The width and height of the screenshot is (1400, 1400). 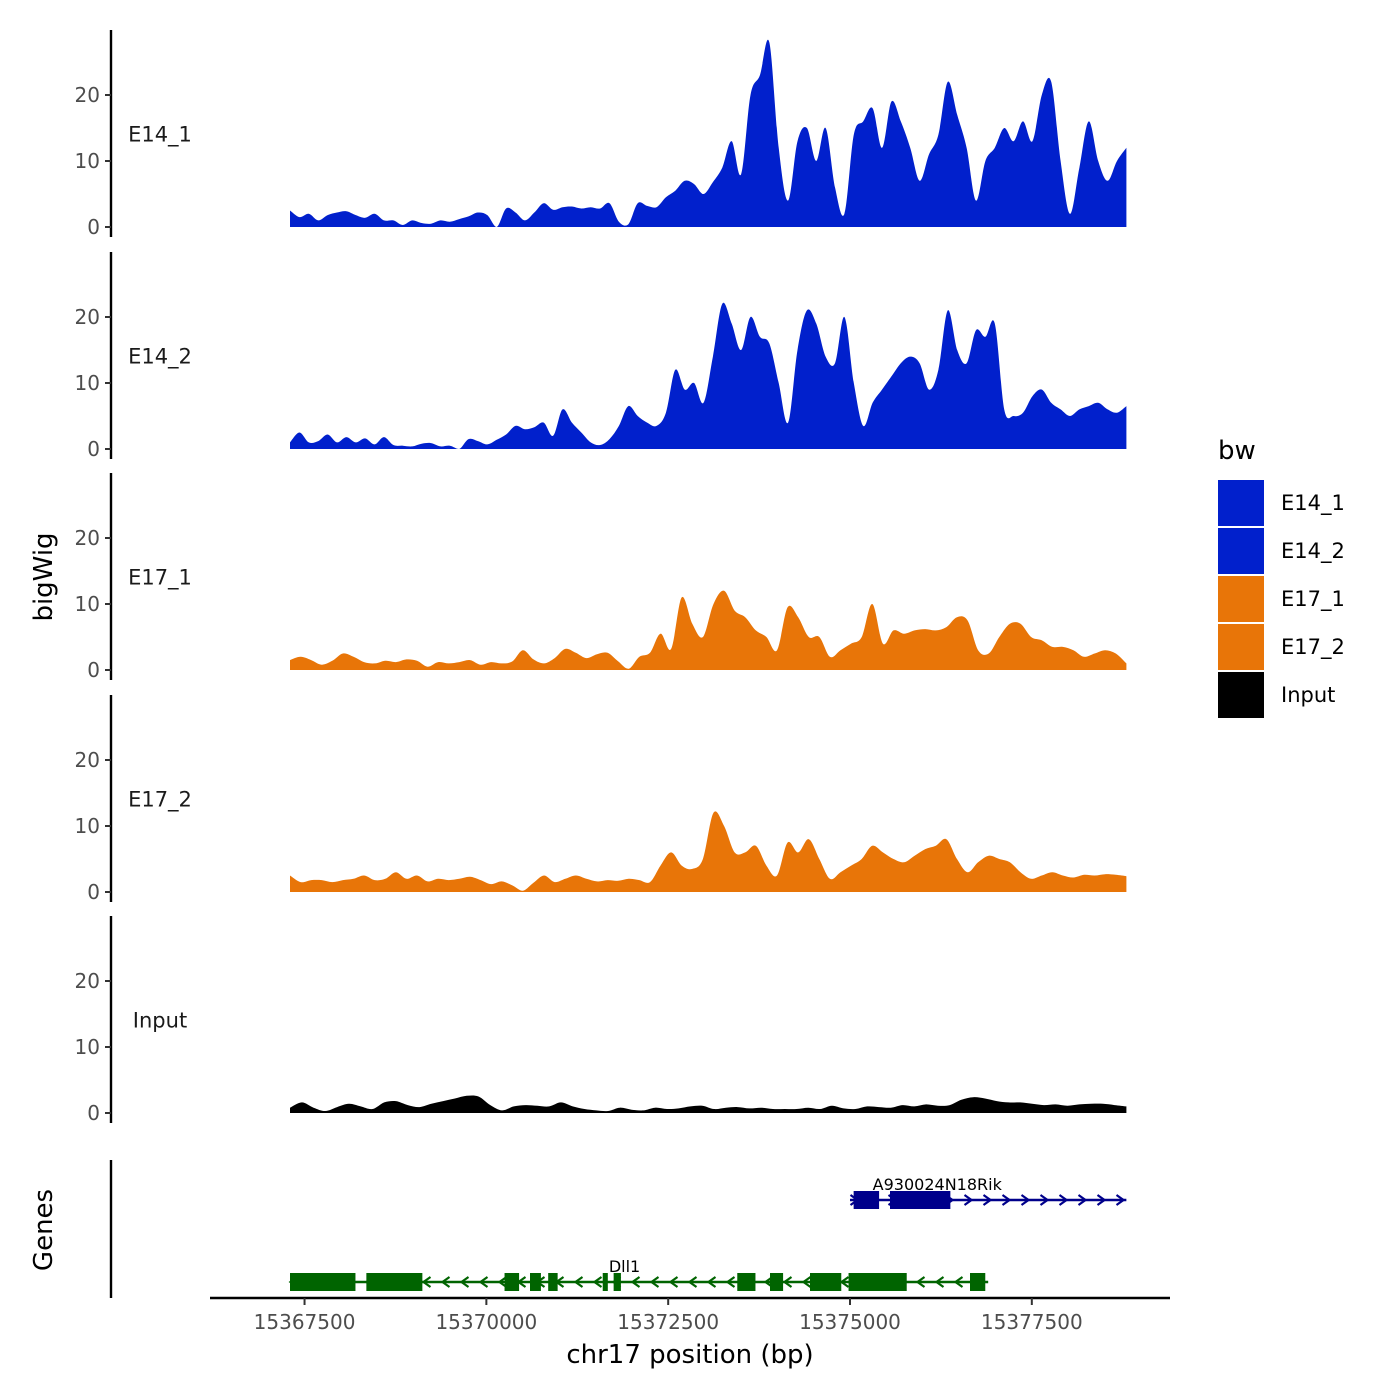 I want to click on track-E17_2: 0 10 20 E17_2, so click(x=601, y=799).